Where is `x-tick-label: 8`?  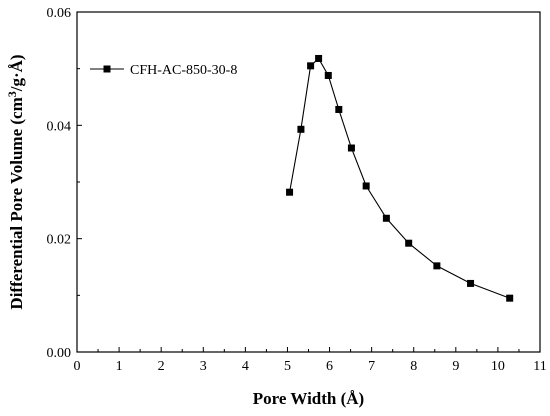
x-tick-label: 8 is located at coordinates (413, 366).